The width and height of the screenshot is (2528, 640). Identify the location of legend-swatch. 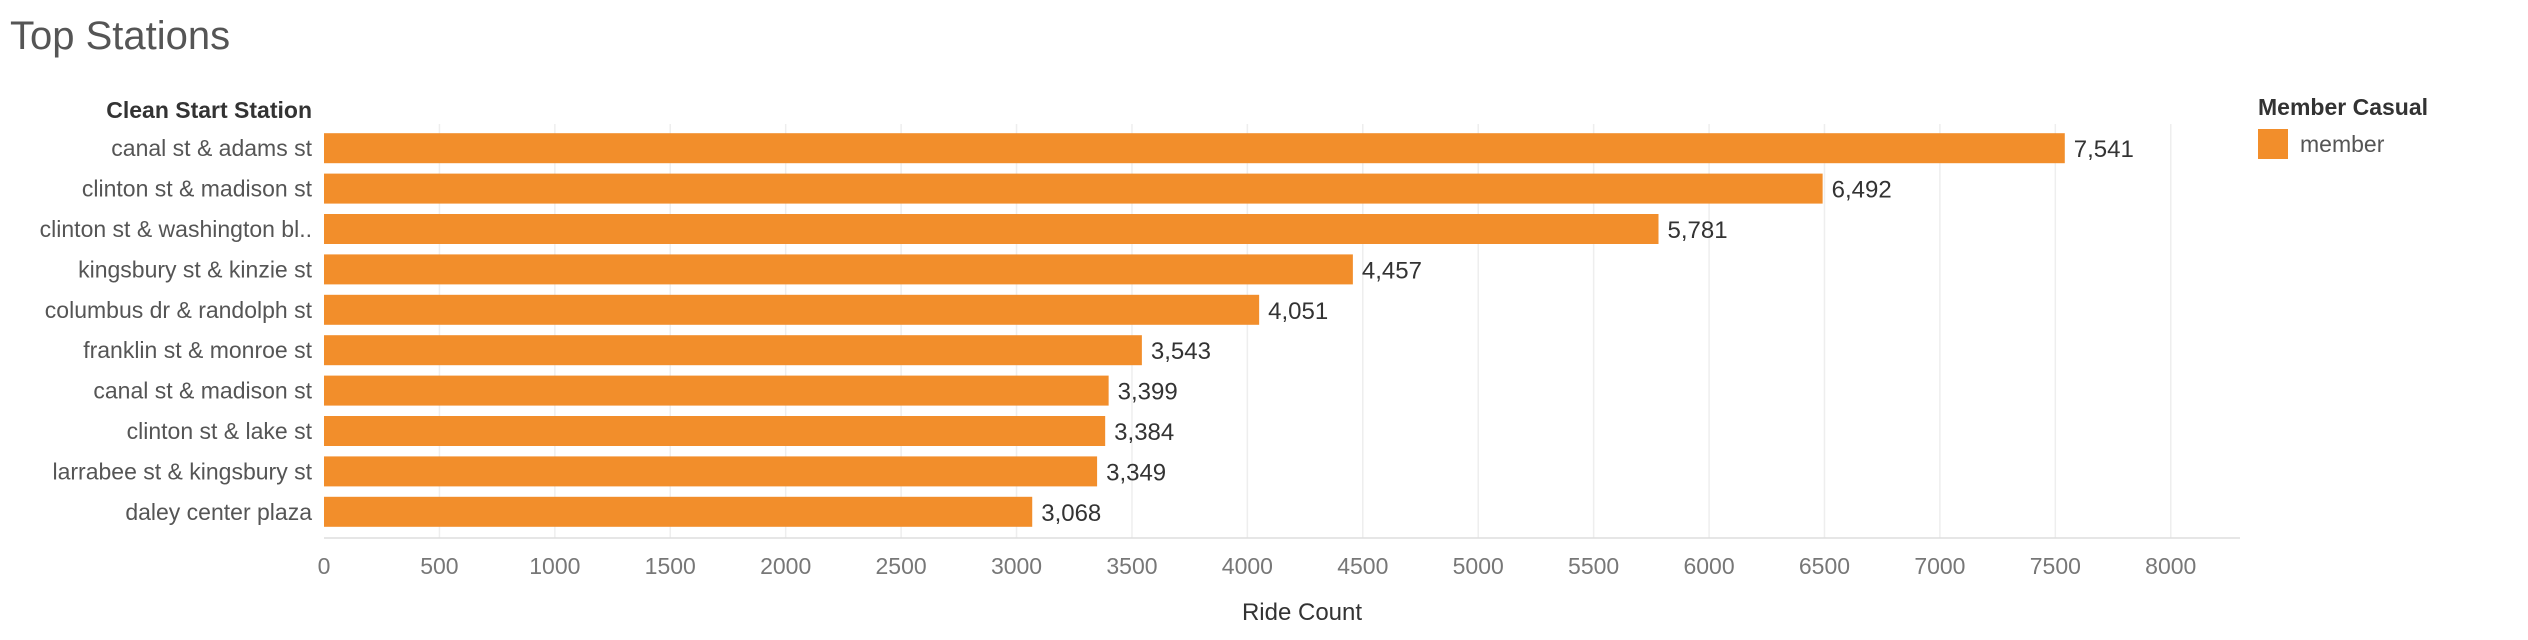
(2273, 144).